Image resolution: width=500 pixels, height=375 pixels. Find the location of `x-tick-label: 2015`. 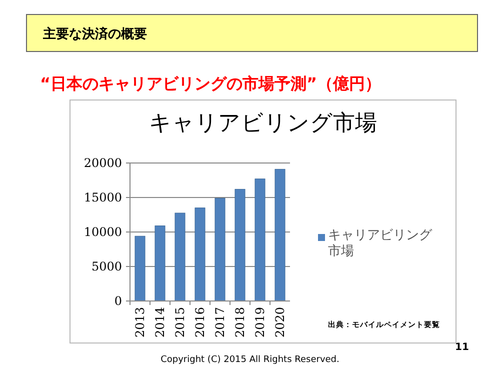

x-tick-label: 2015 is located at coordinates (180, 322).